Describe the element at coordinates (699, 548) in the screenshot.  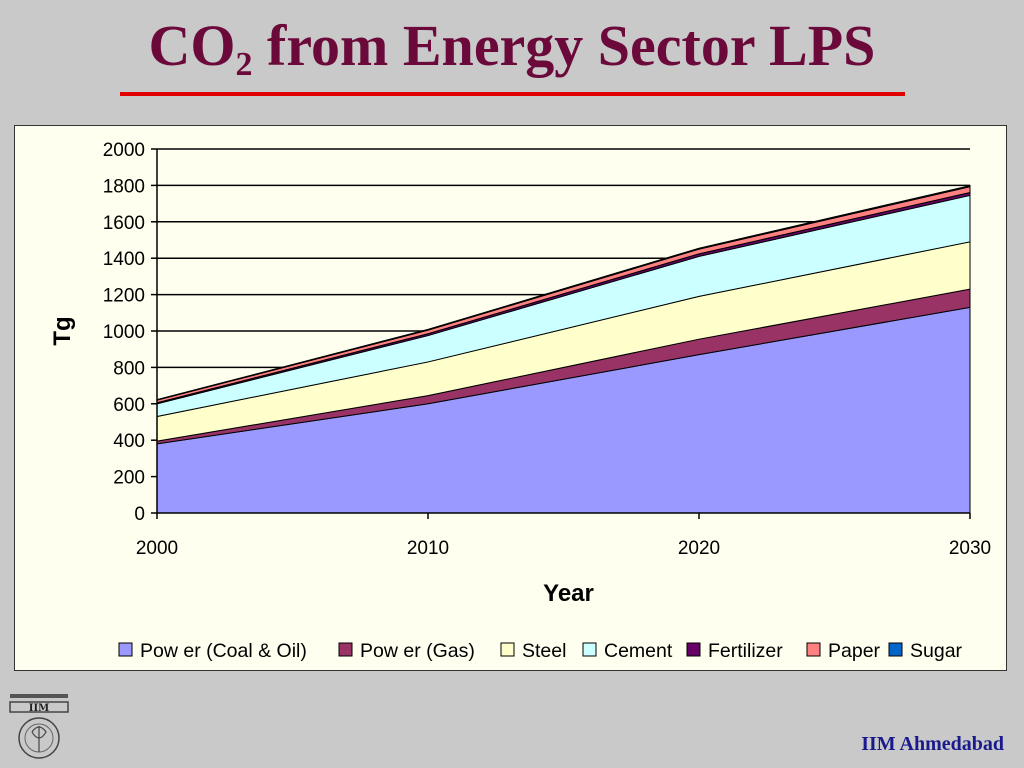
I see `x-tick-label-2020: 2020` at that location.